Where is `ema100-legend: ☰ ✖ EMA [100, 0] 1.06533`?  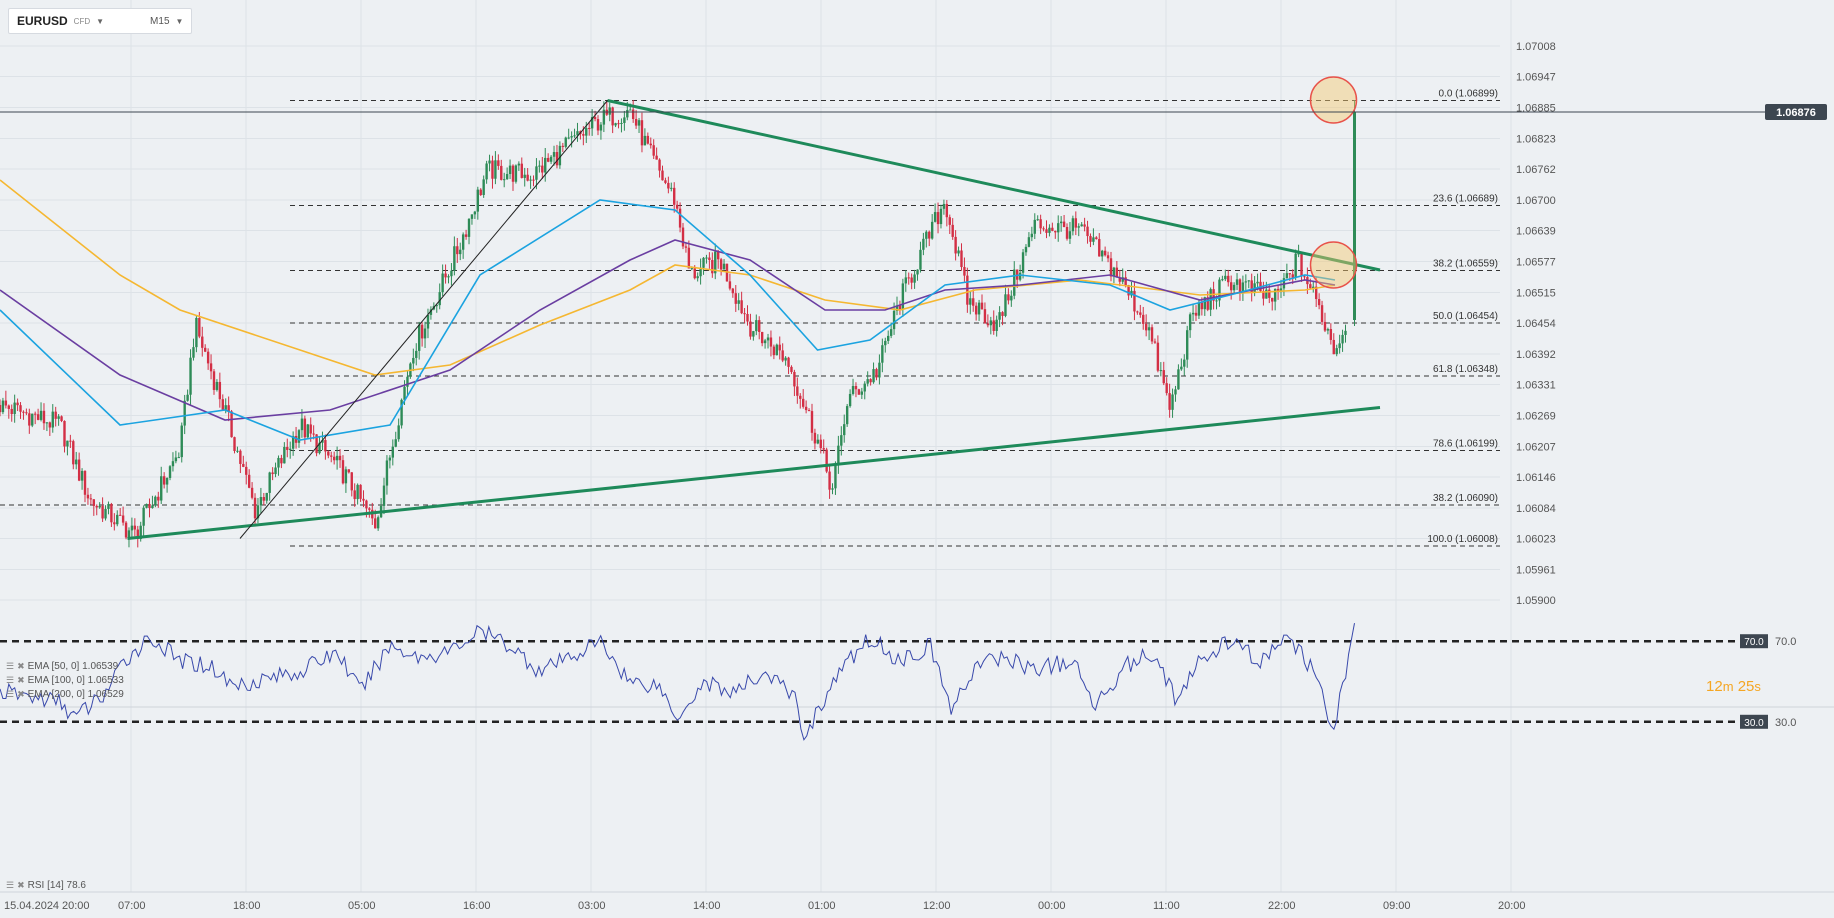
ema100-legend: ☰ ✖ EMA [100, 0] 1.06533 is located at coordinates (65, 680).